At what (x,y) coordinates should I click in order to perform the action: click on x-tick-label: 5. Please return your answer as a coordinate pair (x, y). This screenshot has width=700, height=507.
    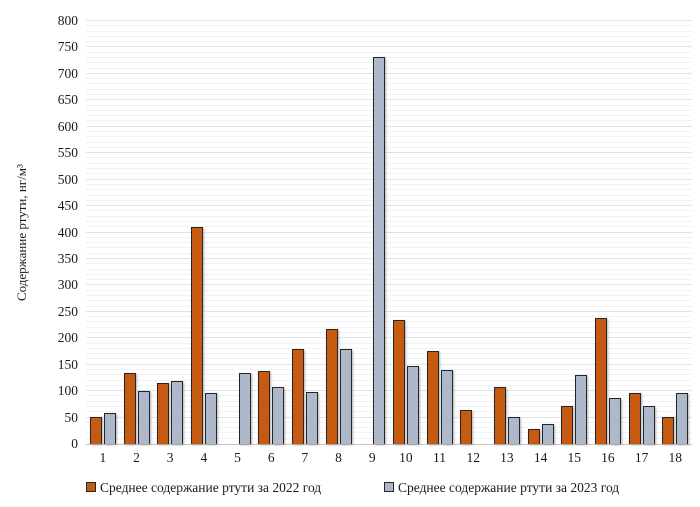
    Looking at the image, I should click on (237, 457).